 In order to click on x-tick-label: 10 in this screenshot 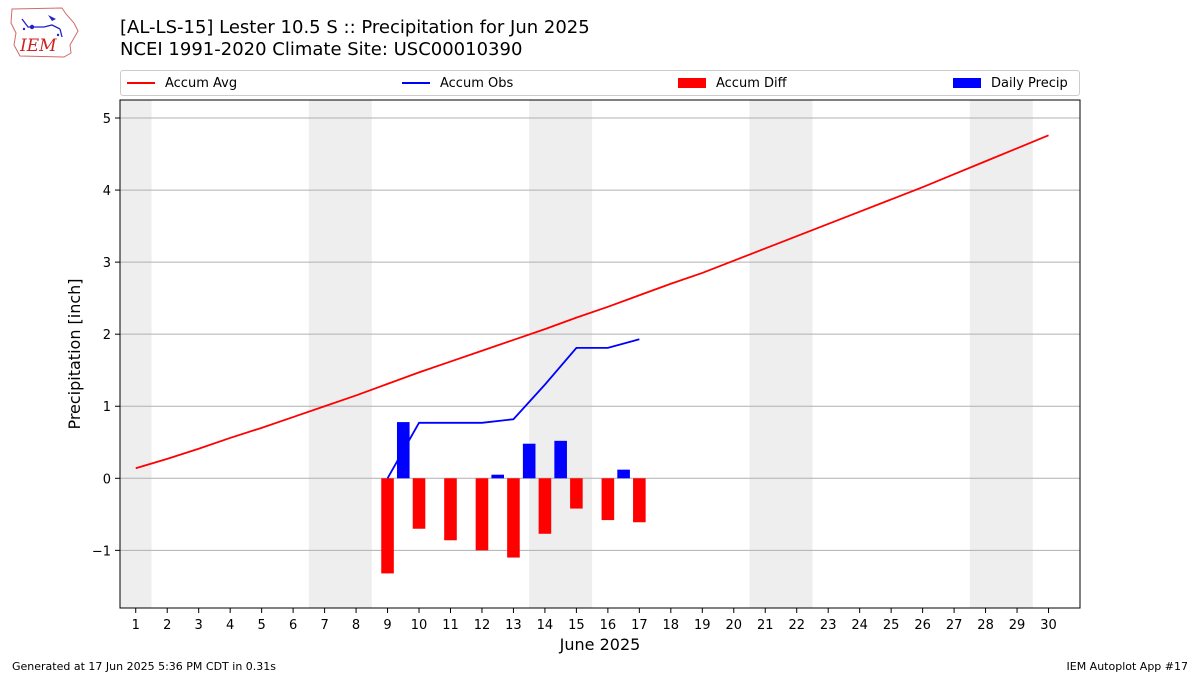, I will do `click(419, 625)`.